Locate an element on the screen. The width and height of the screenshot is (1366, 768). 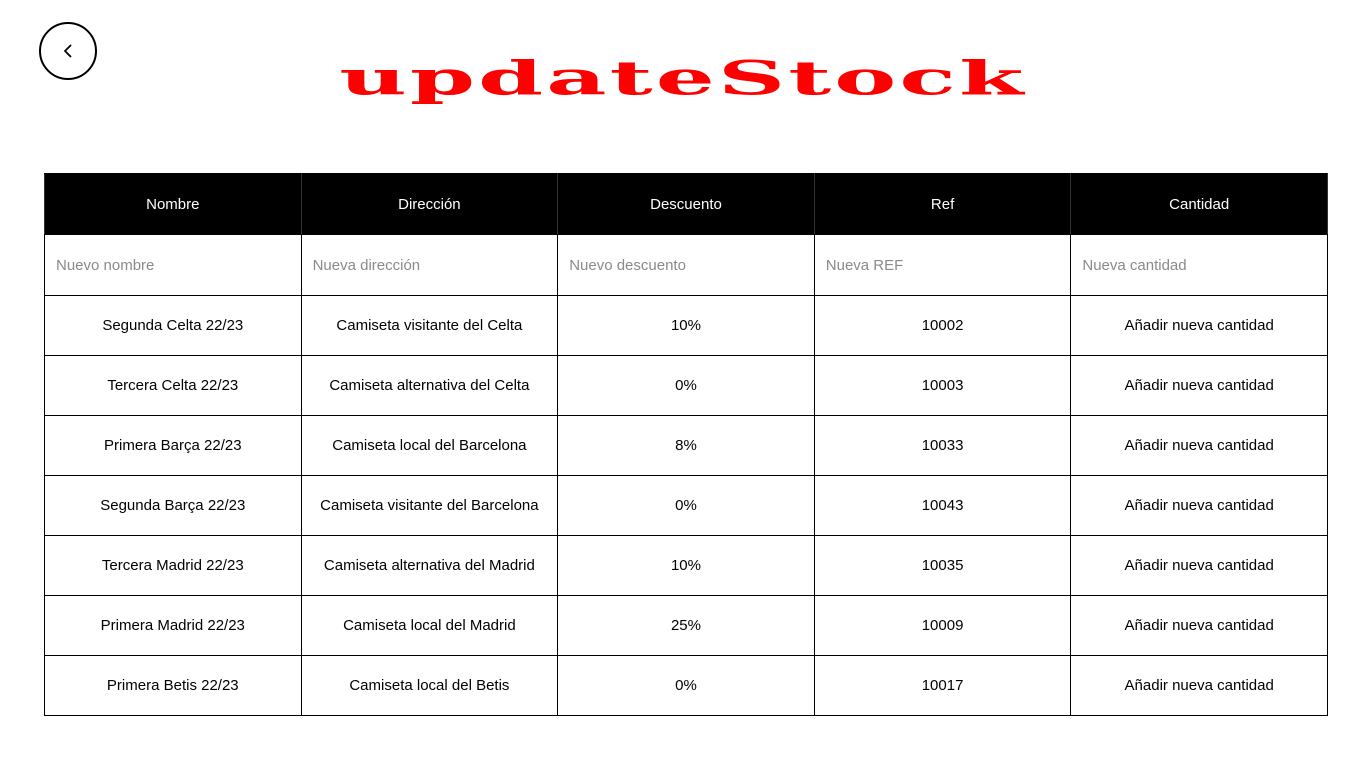
new-item-input-row is located at coordinates (686, 265).